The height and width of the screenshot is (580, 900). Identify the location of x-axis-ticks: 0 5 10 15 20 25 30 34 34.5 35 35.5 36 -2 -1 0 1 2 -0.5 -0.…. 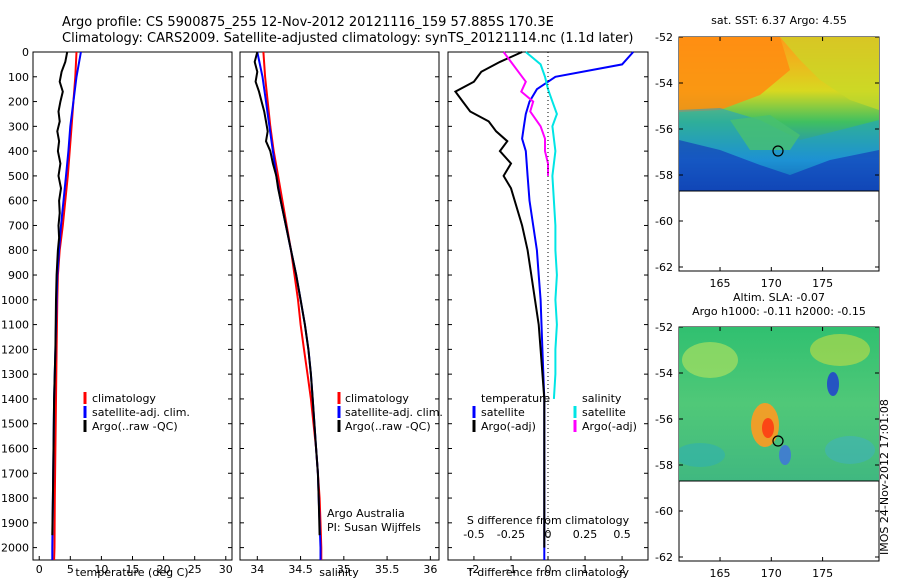
(333, 552).